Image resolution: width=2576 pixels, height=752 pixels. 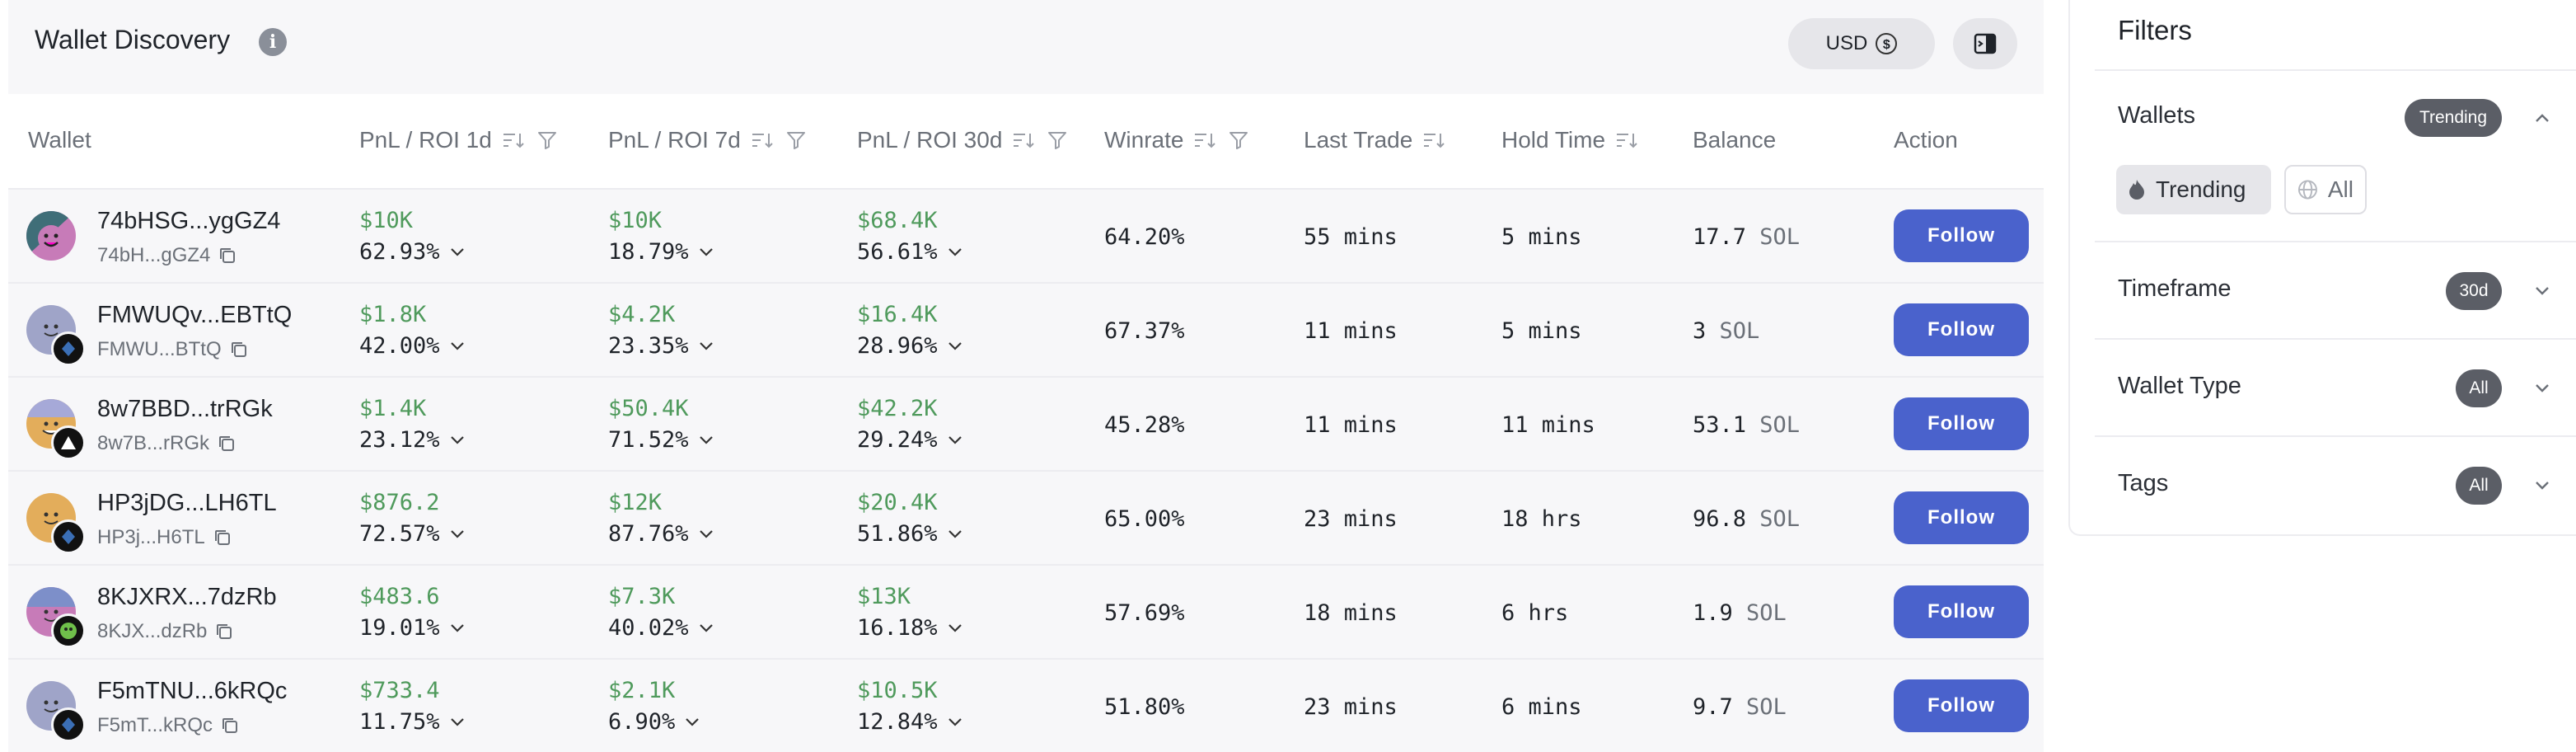 What do you see at coordinates (2542, 117) in the screenshot?
I see `chevron-up-icon` at bounding box center [2542, 117].